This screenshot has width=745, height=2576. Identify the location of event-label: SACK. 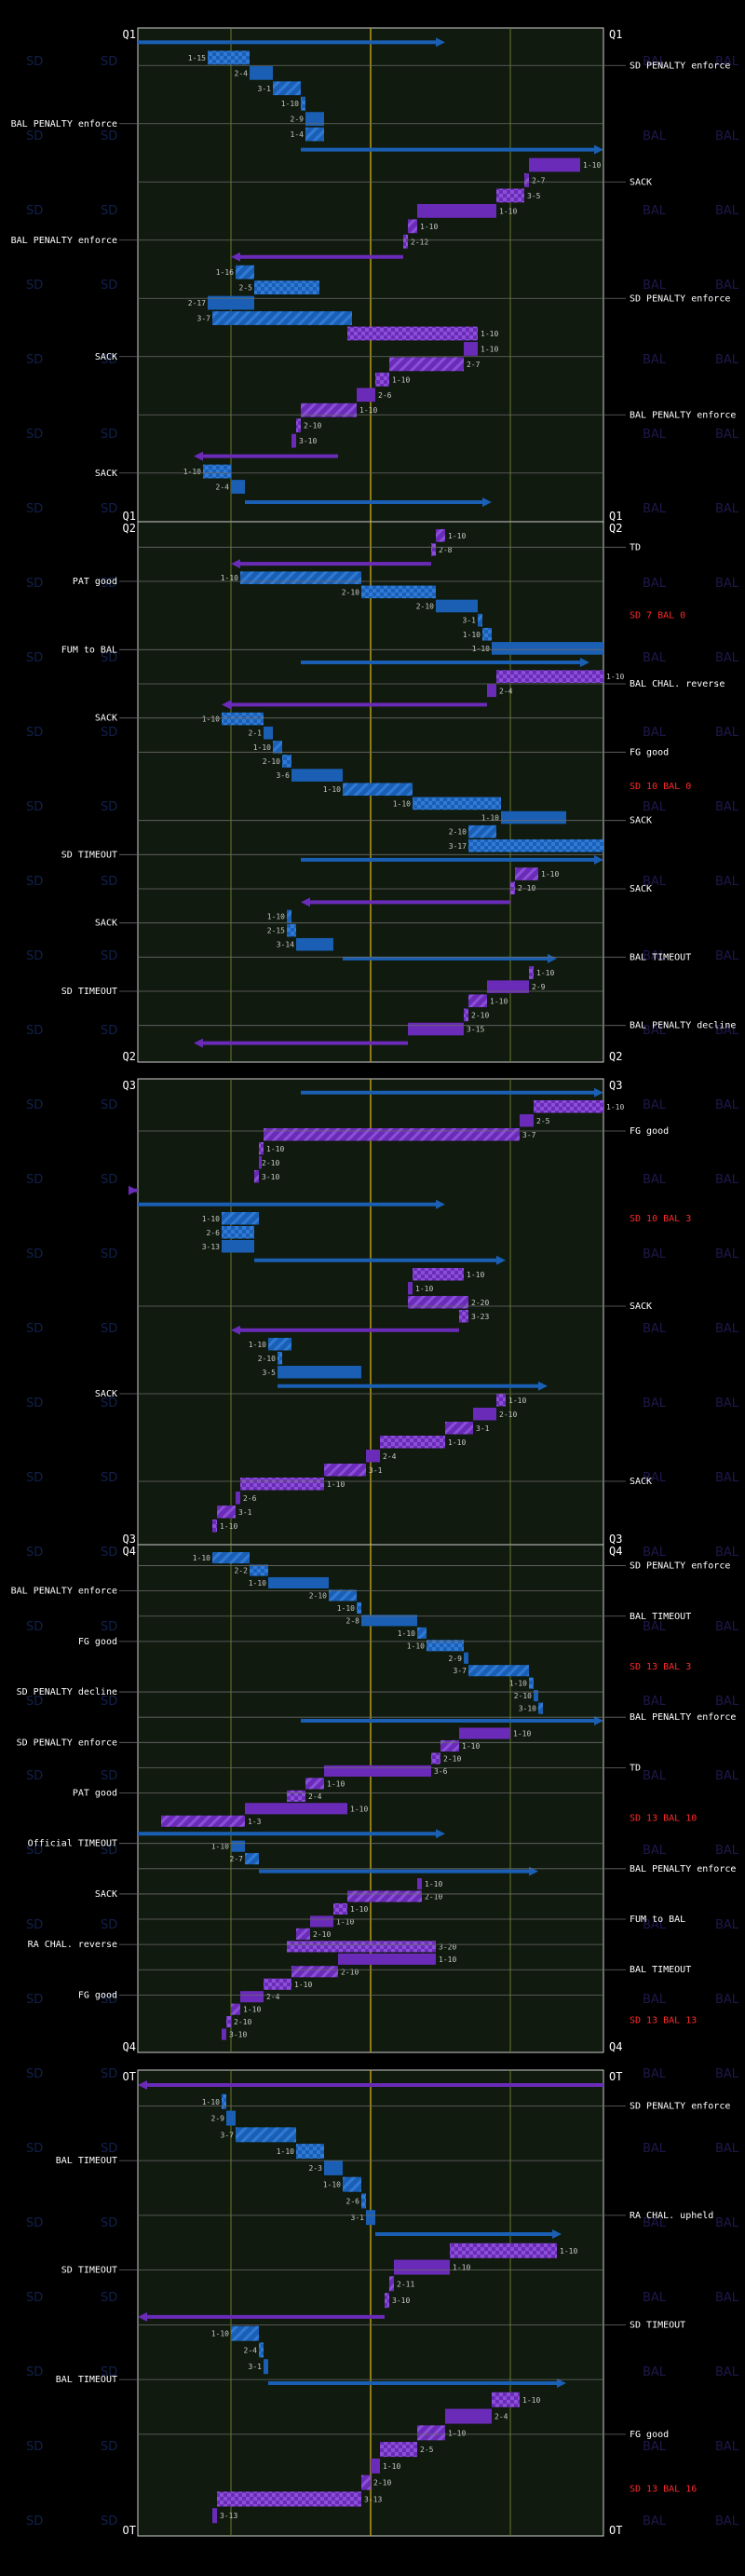
(641, 182).